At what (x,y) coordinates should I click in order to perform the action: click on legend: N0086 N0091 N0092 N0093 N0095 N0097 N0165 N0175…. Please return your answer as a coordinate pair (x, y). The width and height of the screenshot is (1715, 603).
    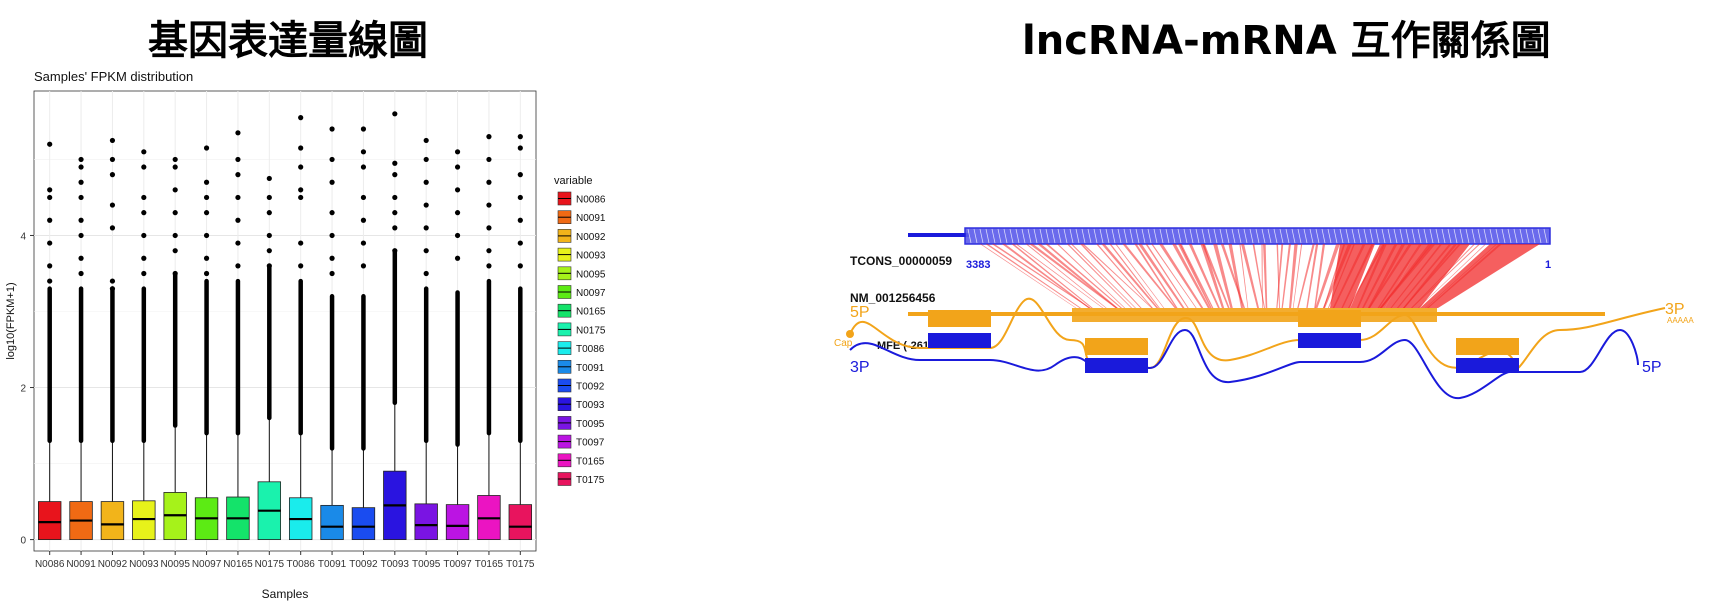
    Looking at the image, I should click on (581, 338).